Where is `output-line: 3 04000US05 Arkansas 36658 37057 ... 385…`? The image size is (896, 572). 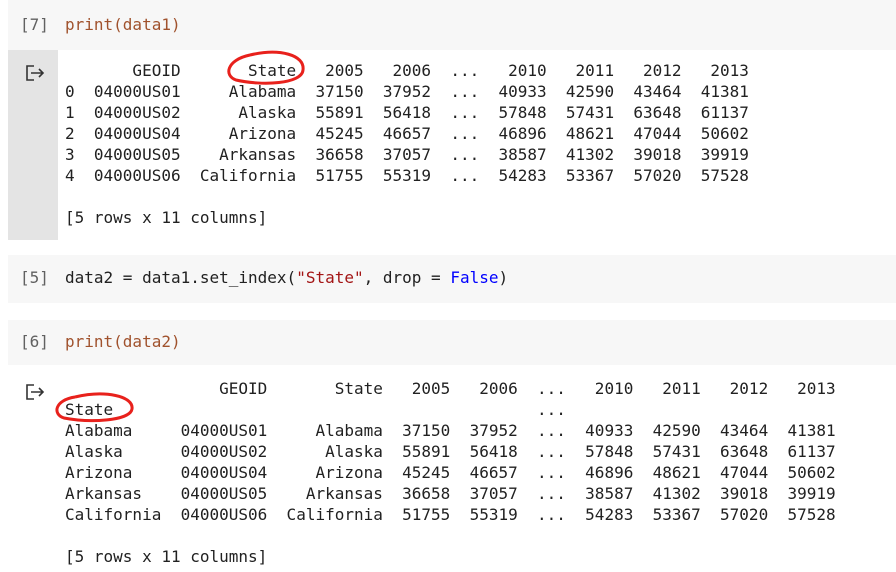
output-line: 3 04000US05 Arkansas 36658 37057 ... 385… is located at coordinates (407, 154).